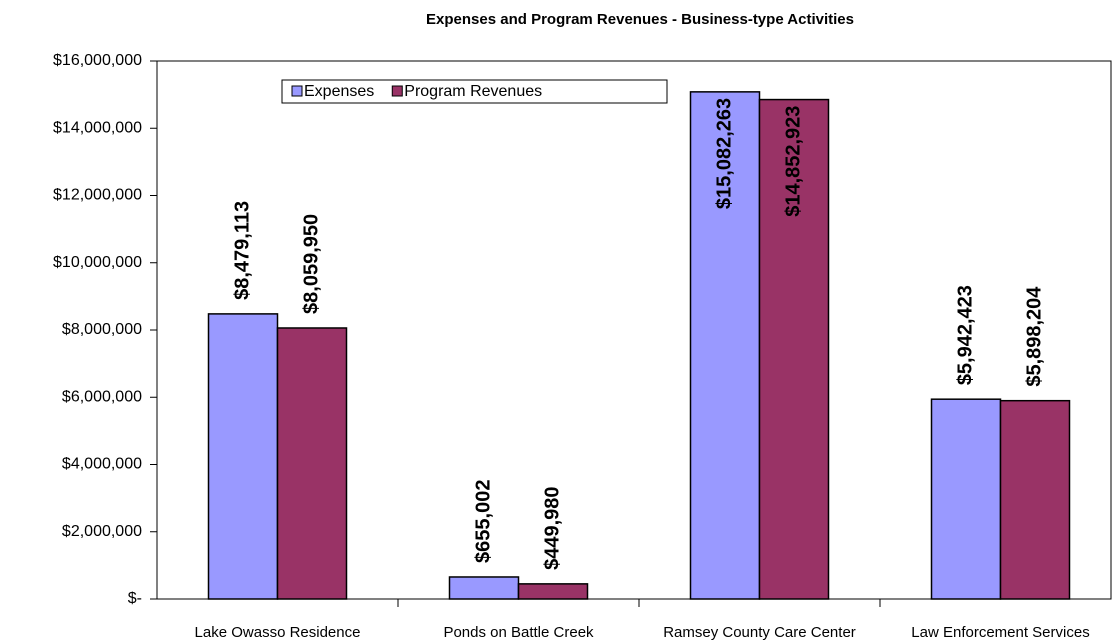 The image size is (1112, 644). I want to click on value-label: $655,002, so click(483, 521).